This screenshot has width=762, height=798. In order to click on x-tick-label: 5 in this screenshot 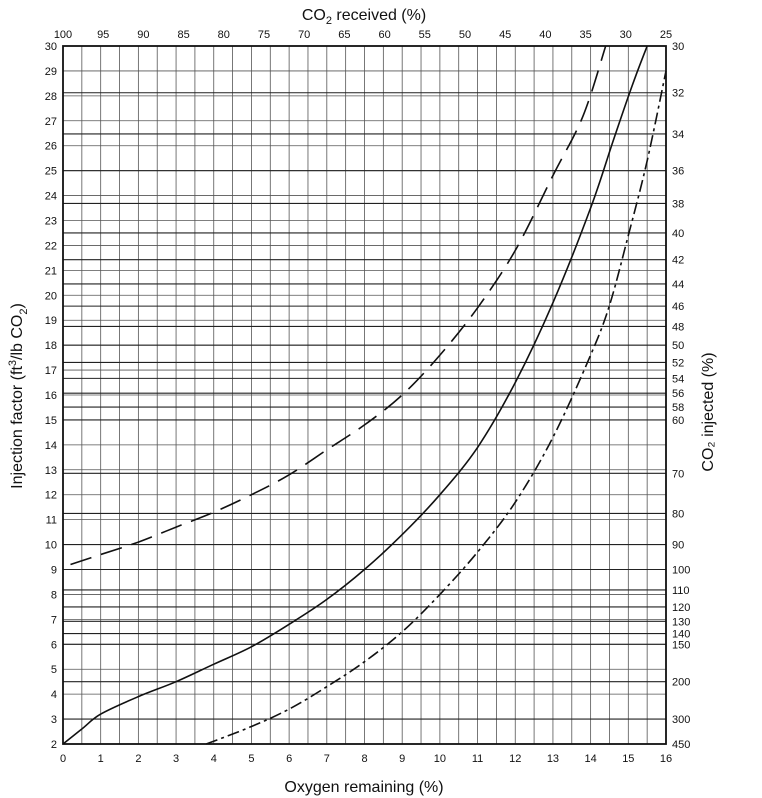, I will do `click(251, 759)`.